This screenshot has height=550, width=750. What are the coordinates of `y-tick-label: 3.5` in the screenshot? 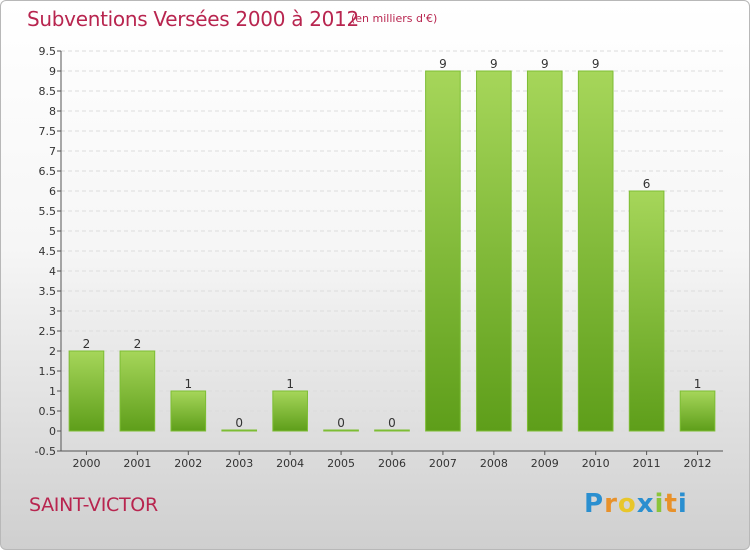 It's located at (48, 291).